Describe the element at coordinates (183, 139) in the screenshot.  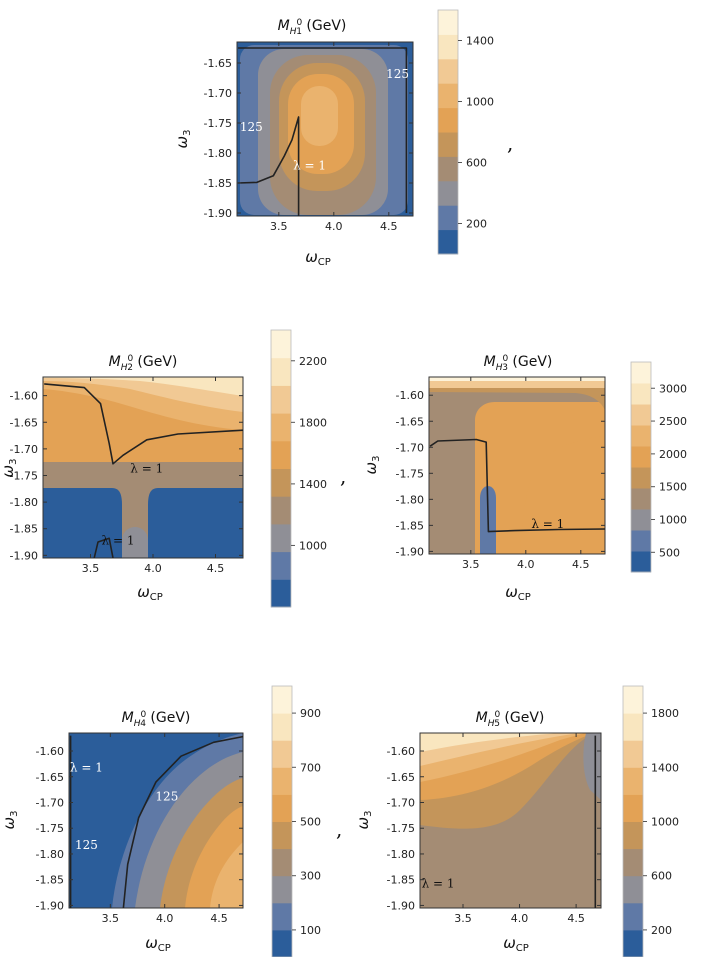
I see `panel-1-ylabel: ω3` at that location.